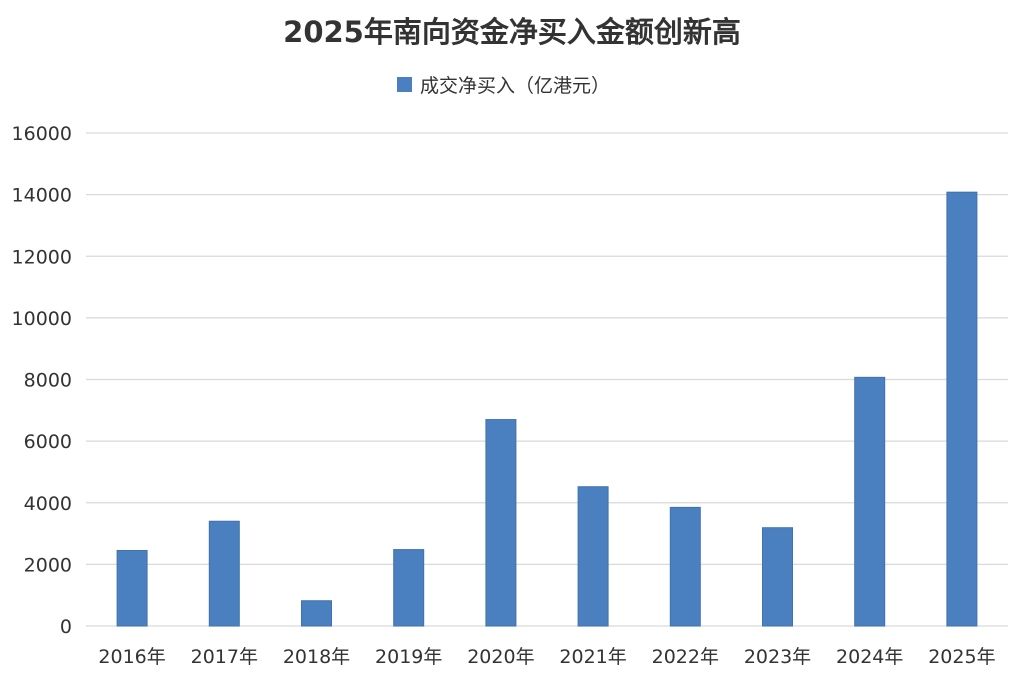 The height and width of the screenshot is (676, 1025). I want to click on y-tick-label: 6000, so click(48, 442).